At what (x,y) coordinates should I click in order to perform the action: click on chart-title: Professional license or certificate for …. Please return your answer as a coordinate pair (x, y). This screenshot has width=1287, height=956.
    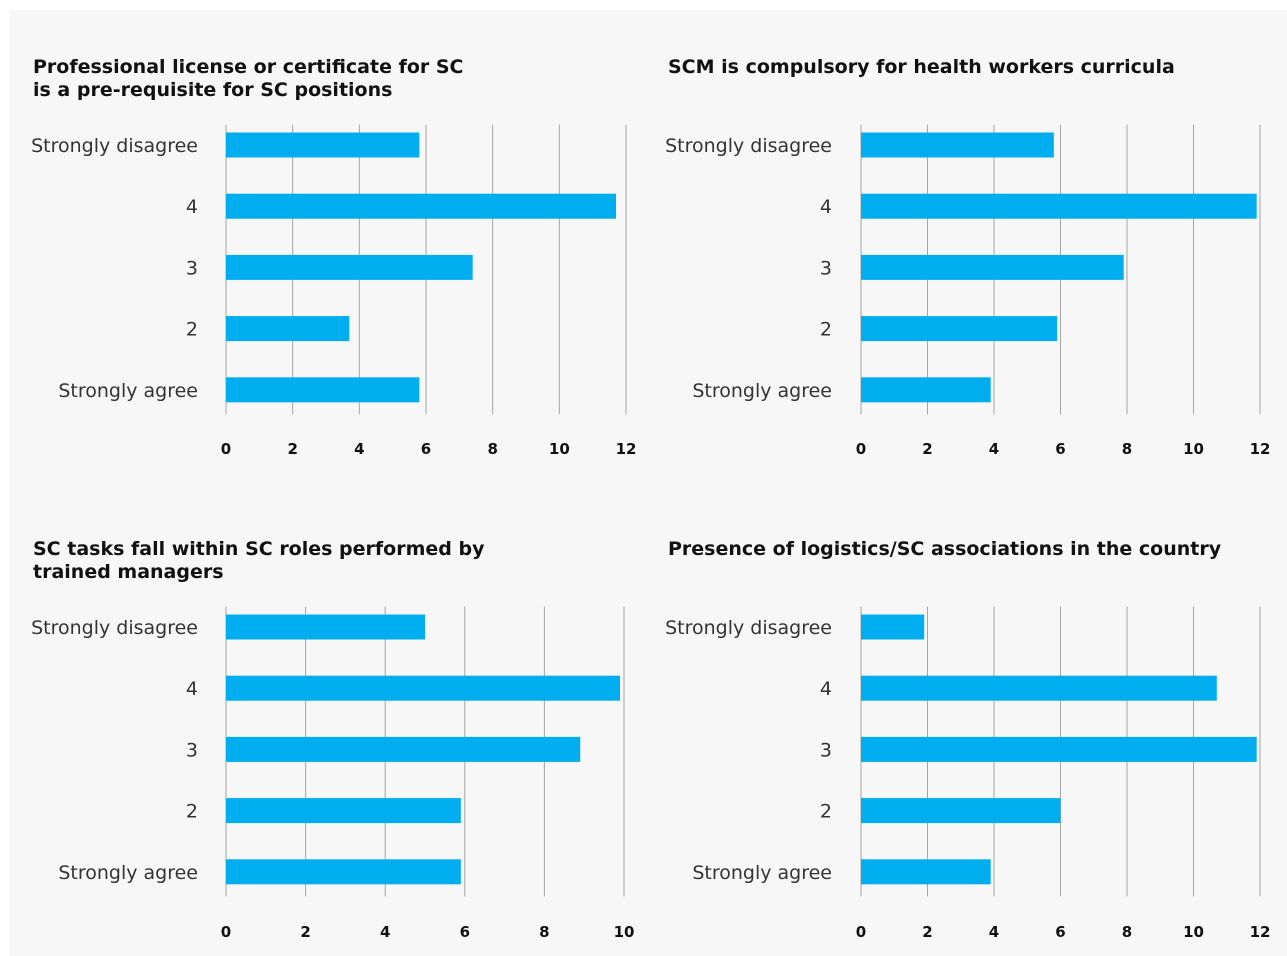
    Looking at the image, I should click on (248, 78).